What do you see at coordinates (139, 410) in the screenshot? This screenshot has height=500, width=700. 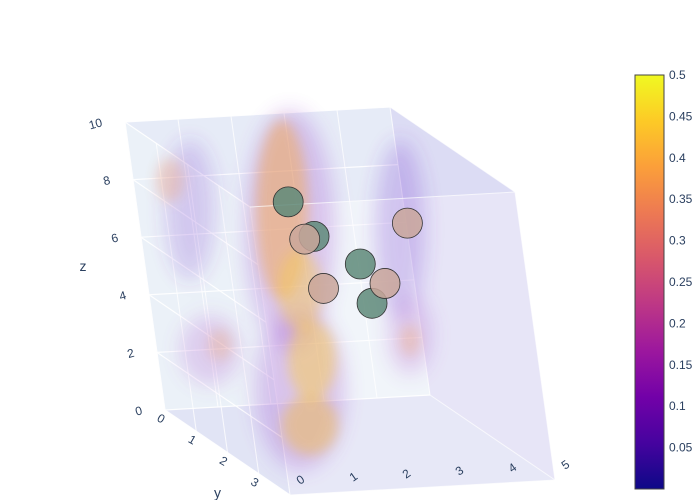 I see `z-tick-label: 0` at bounding box center [139, 410].